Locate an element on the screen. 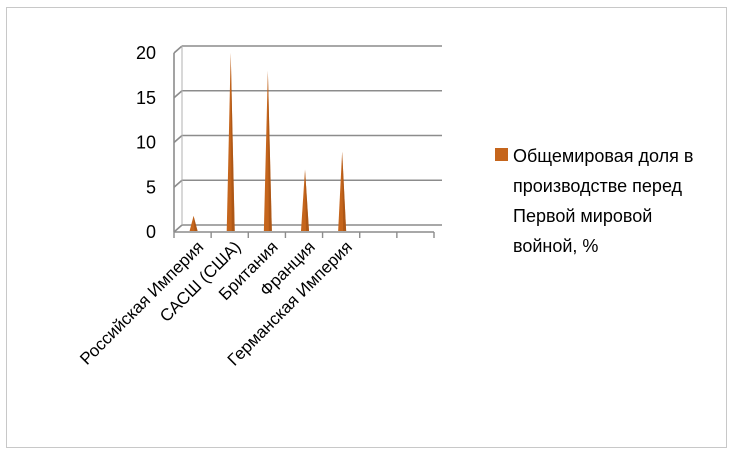  y-tick-label: 5 is located at coordinates (151, 187).